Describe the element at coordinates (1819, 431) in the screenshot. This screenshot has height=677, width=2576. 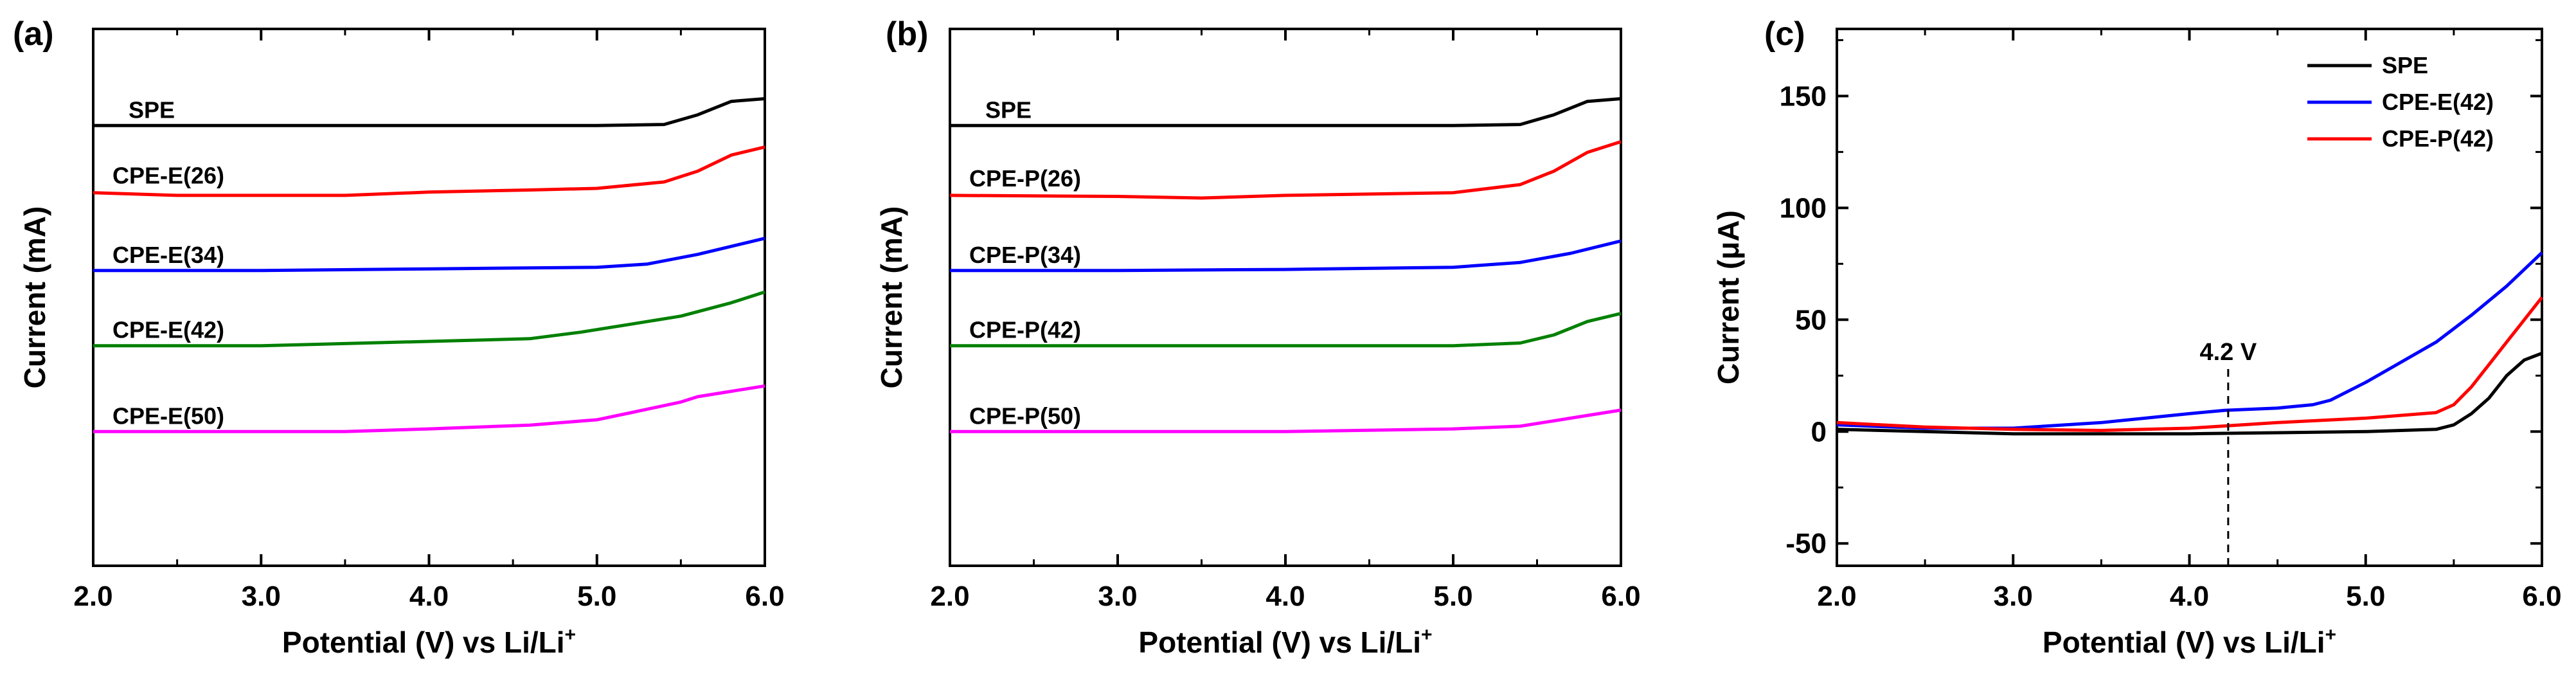
I see `y-tick-label: 0` at that location.